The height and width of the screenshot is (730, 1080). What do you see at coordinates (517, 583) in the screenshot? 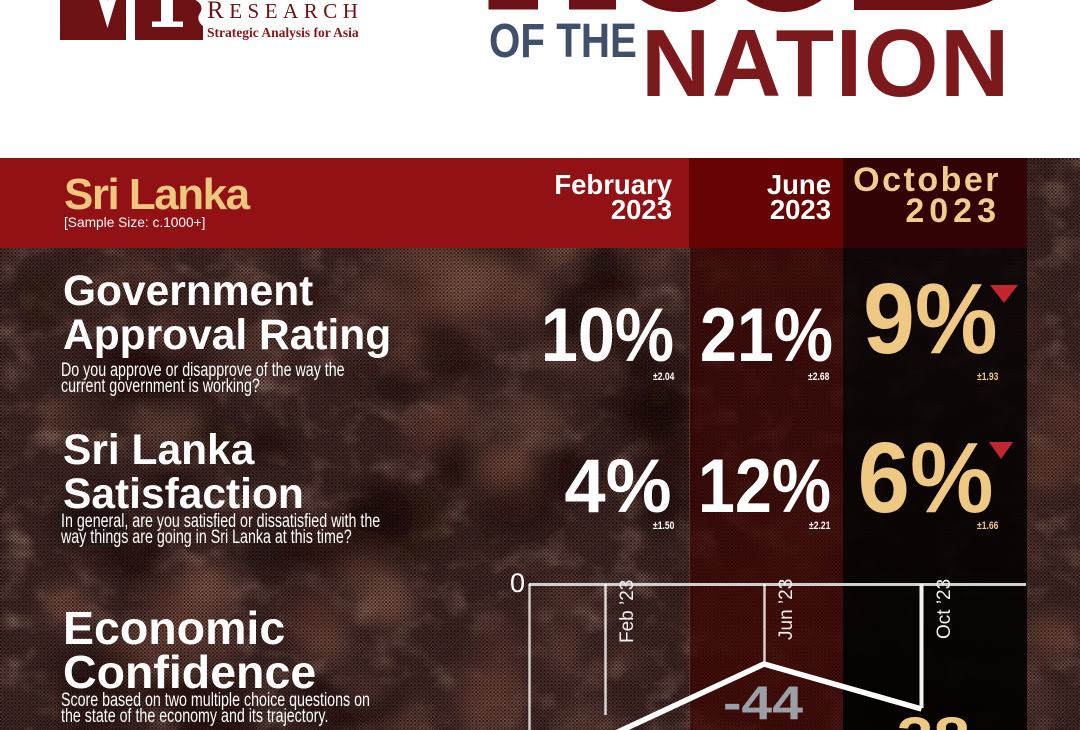
I see `svg-text: 0` at bounding box center [517, 583].